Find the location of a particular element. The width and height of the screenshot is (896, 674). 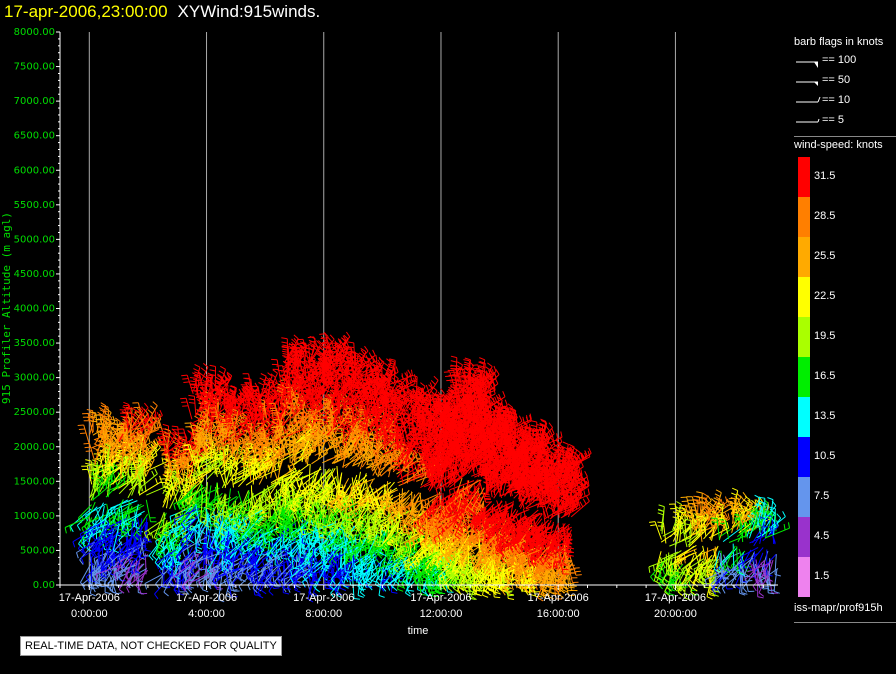

title-name: XYWind:915winds. is located at coordinates (249, 11).